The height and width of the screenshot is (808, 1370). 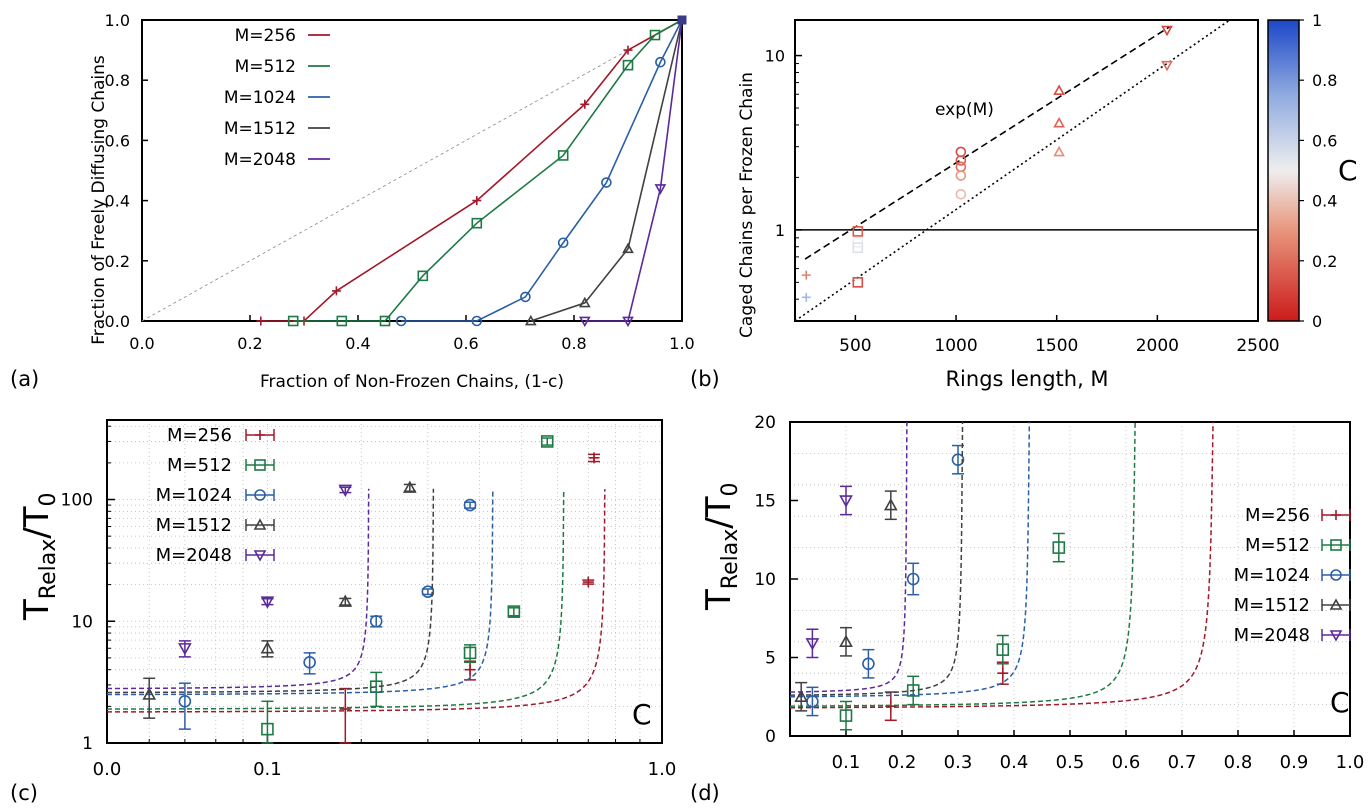 What do you see at coordinates (357, 343) in the screenshot?
I see `a-xtick-label: 0.4` at bounding box center [357, 343].